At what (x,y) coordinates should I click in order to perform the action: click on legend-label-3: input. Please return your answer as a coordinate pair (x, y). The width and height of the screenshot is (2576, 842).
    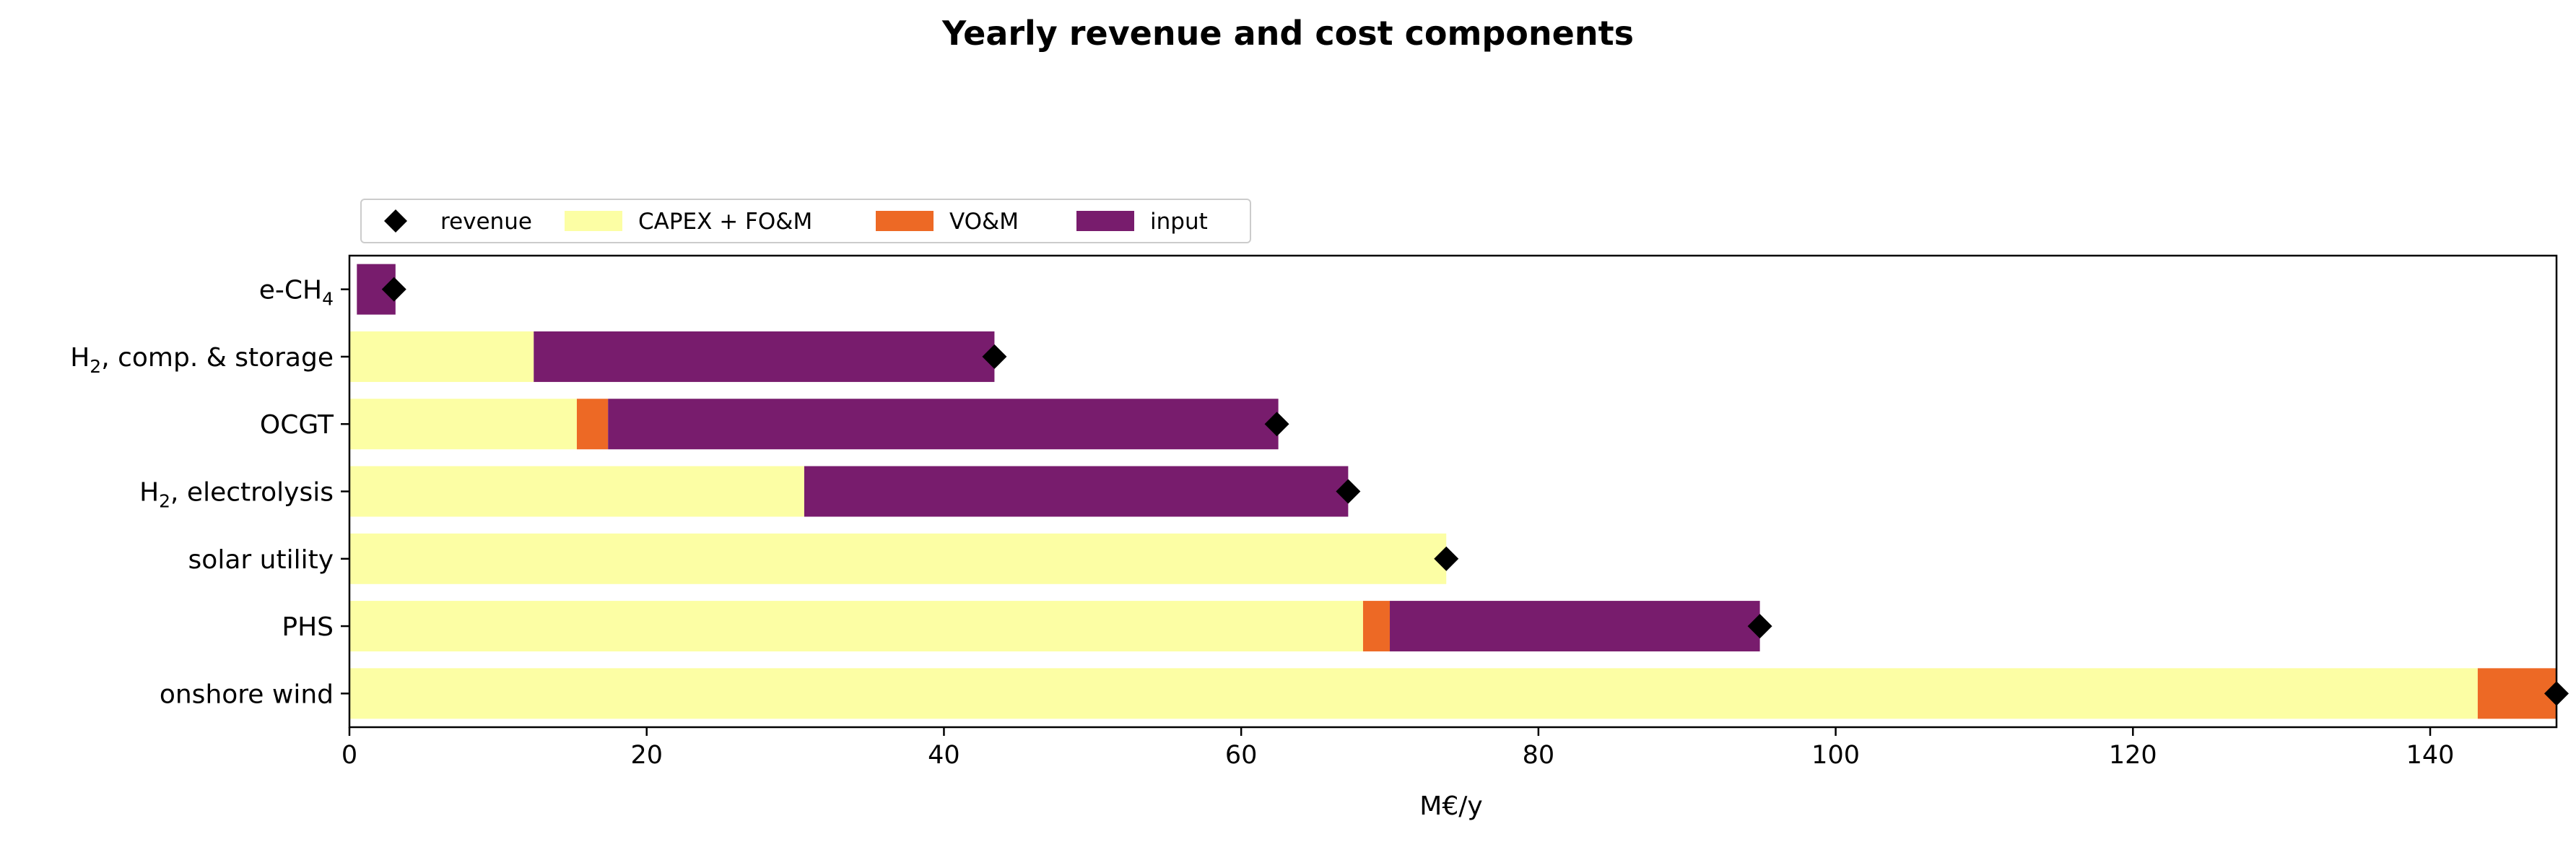
    Looking at the image, I should click on (1179, 222).